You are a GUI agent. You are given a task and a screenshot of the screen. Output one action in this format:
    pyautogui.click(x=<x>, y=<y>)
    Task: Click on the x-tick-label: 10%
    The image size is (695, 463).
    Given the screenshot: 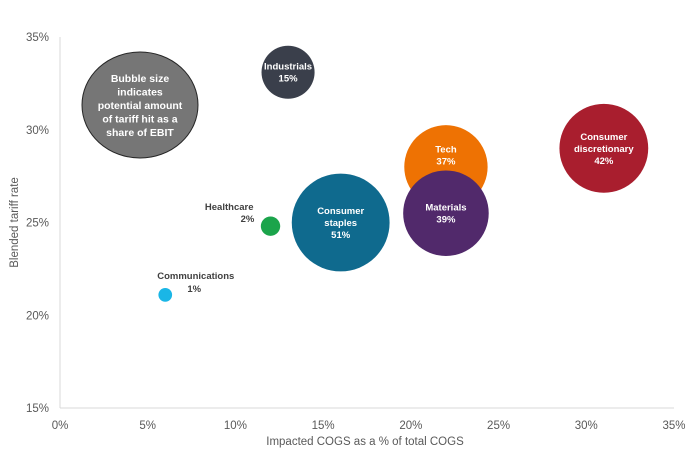 What is the action you would take?
    pyautogui.click(x=235, y=426)
    